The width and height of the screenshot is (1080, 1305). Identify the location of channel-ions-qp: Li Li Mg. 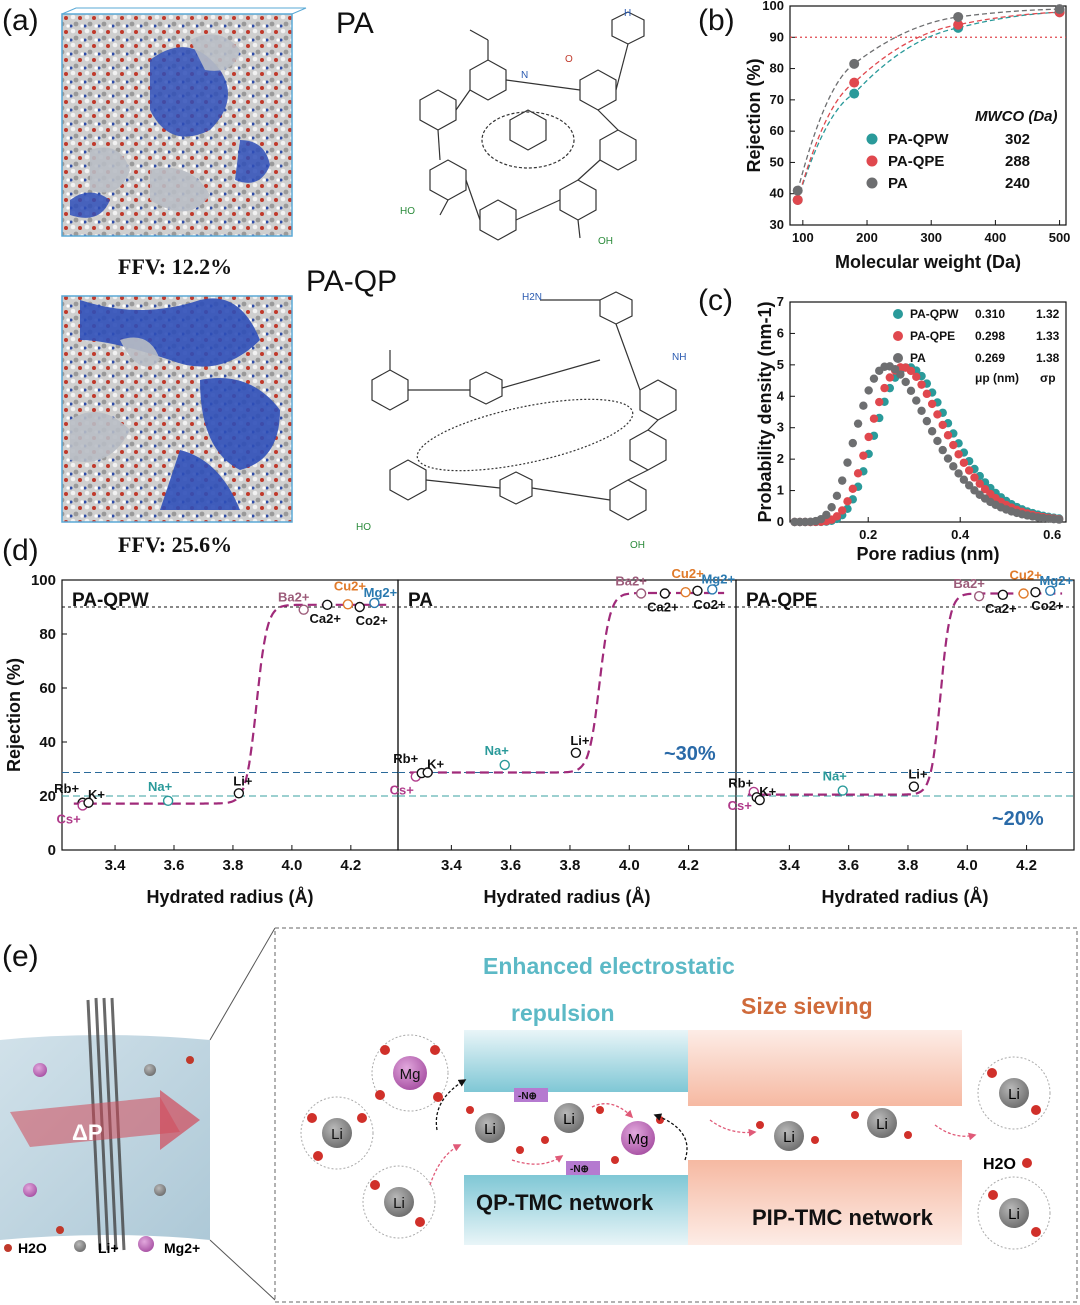
(565, 1133).